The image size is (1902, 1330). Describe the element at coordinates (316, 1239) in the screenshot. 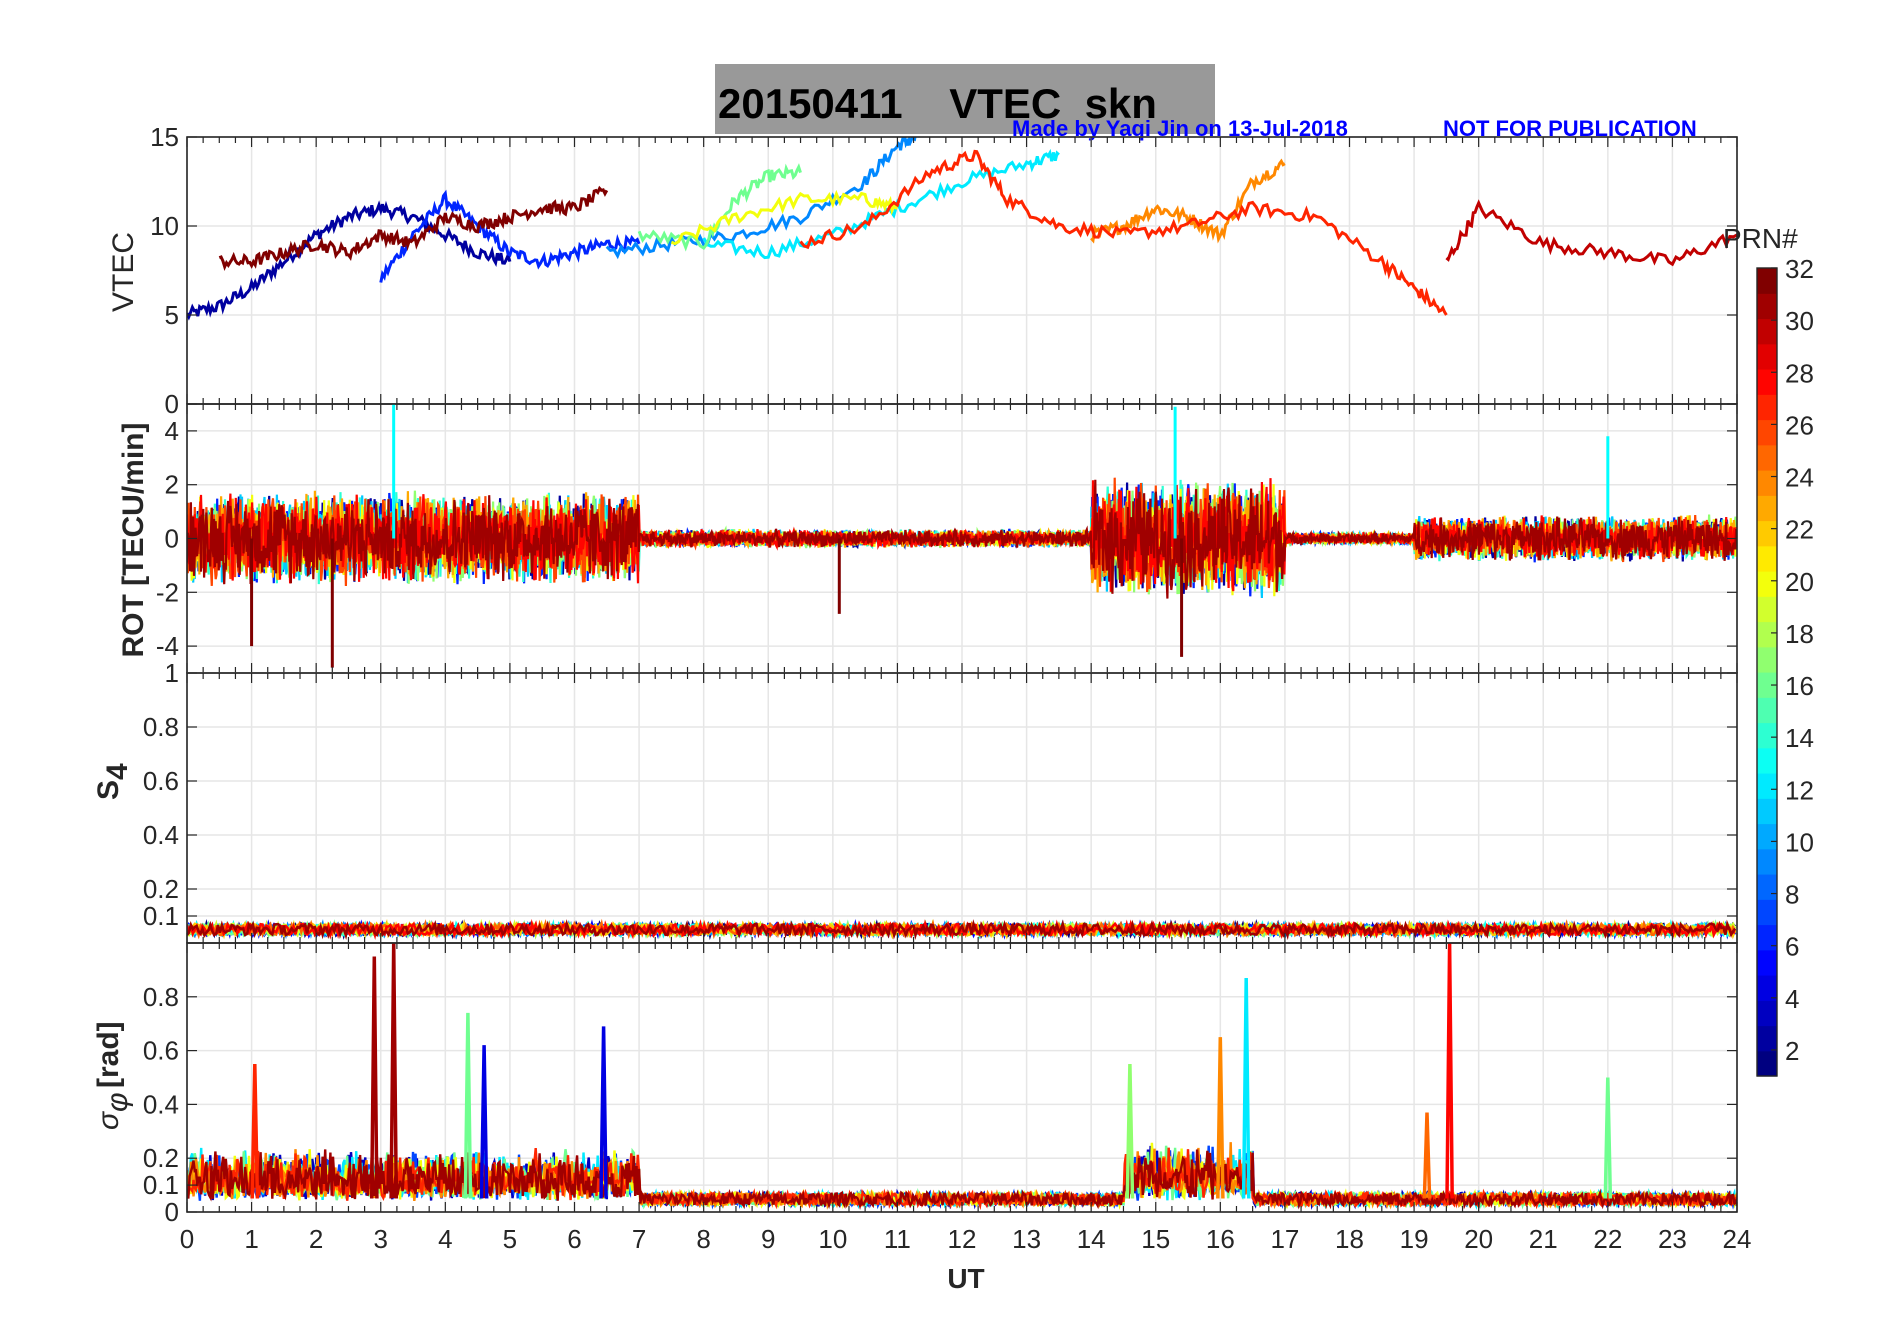

I see `x-tick-label: 2` at that location.